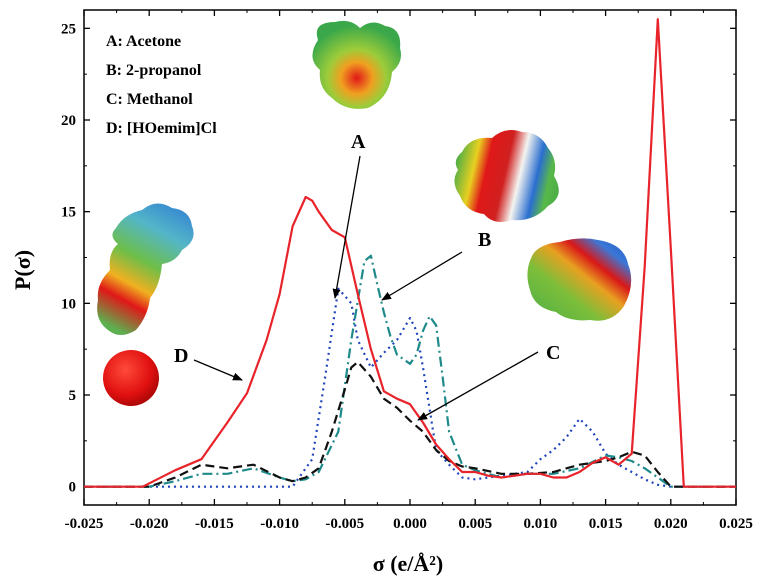 The width and height of the screenshot is (762, 584). What do you see at coordinates (422, 276) in the screenshot?
I see `callout-arrow-b` at bounding box center [422, 276].